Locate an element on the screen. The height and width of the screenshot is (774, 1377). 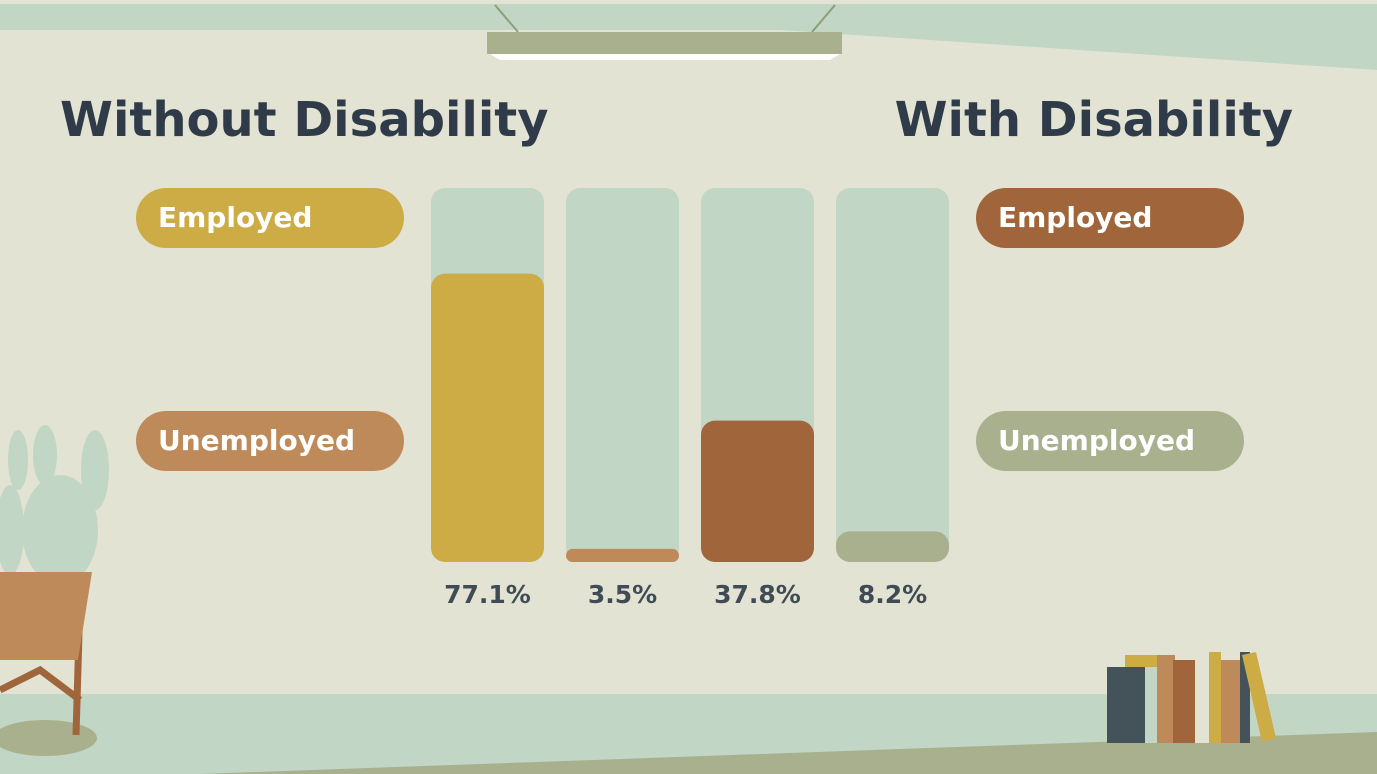
floor-shadow is located at coordinates (788, 753).